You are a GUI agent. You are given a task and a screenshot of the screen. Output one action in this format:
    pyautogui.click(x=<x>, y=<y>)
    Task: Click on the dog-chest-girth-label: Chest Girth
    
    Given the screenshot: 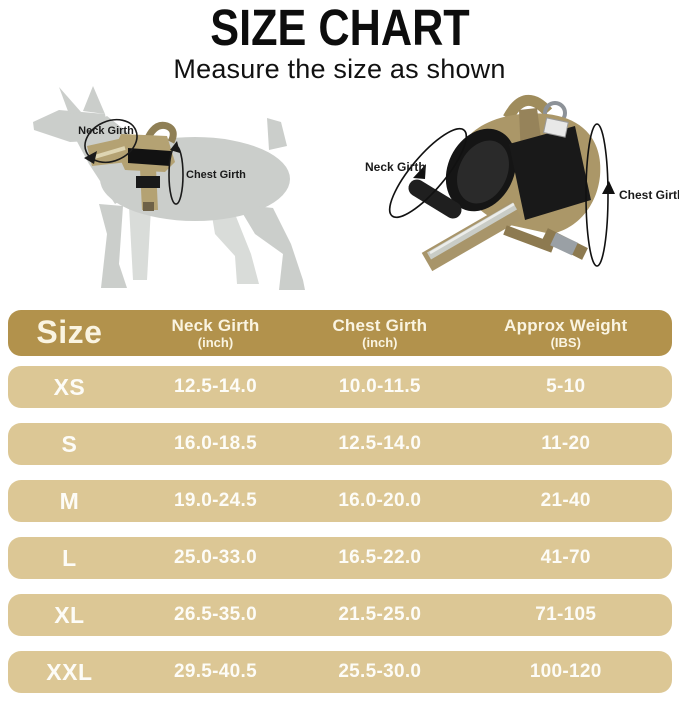 What is the action you would take?
    pyautogui.click(x=216, y=175)
    